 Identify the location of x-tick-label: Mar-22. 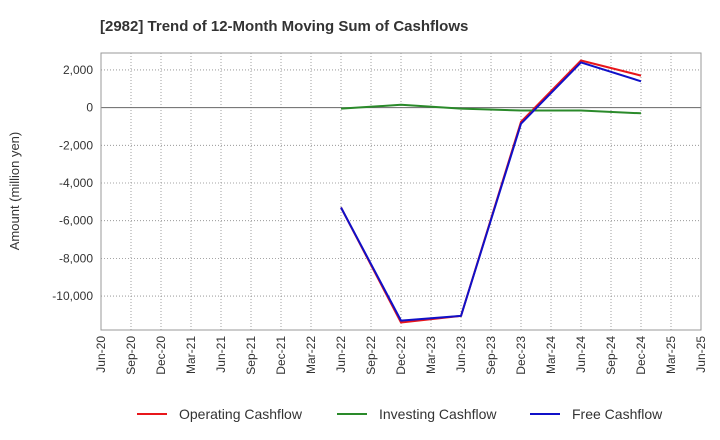
(311, 355).